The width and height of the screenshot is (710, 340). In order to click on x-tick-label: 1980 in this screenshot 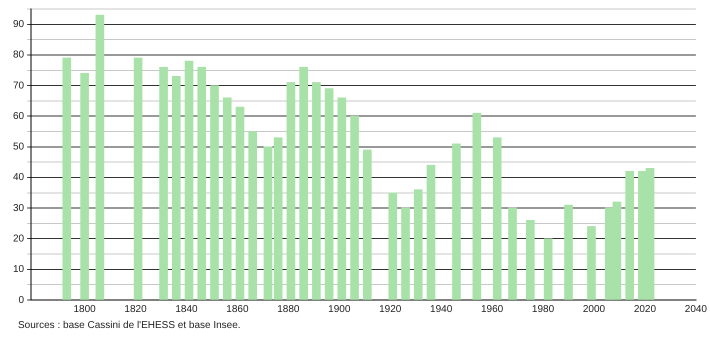, I will do `click(543, 309)`.